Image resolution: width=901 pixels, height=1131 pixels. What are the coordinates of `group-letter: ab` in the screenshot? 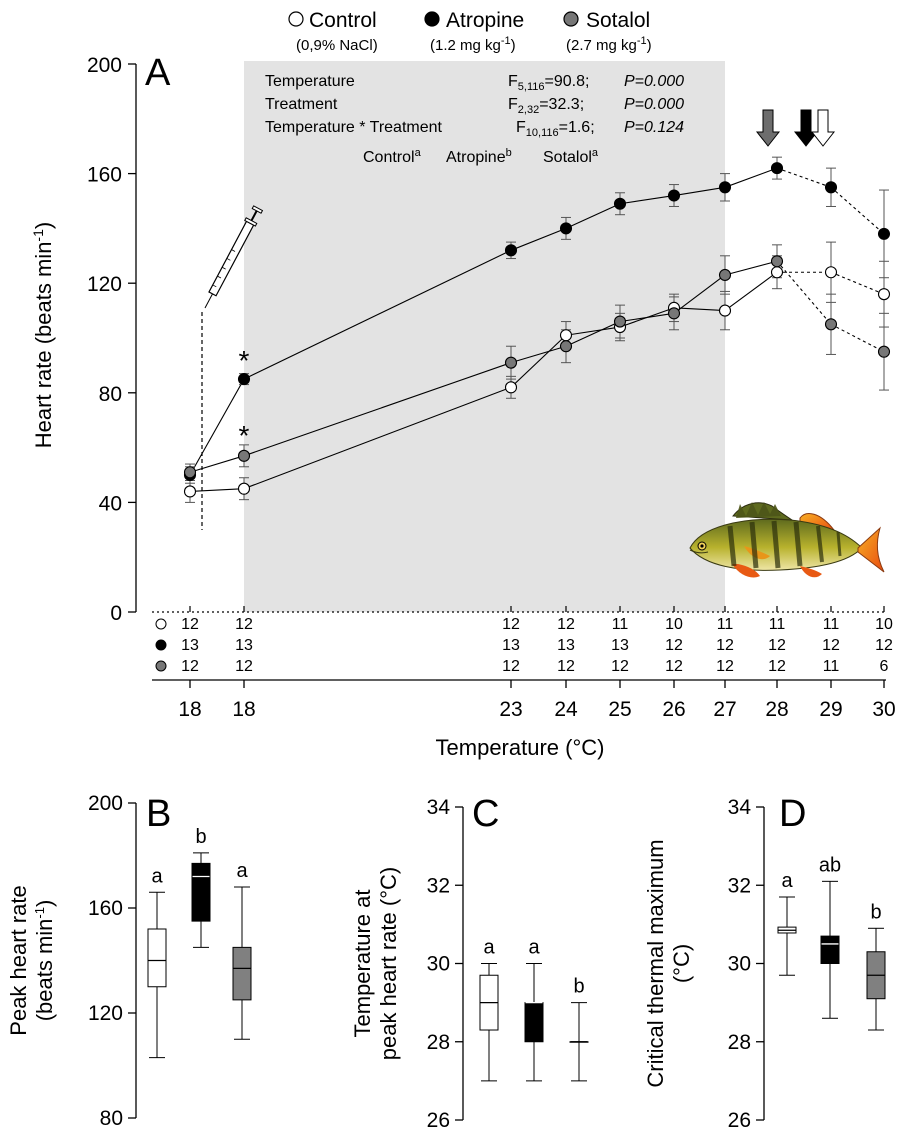 It's located at (830, 865).